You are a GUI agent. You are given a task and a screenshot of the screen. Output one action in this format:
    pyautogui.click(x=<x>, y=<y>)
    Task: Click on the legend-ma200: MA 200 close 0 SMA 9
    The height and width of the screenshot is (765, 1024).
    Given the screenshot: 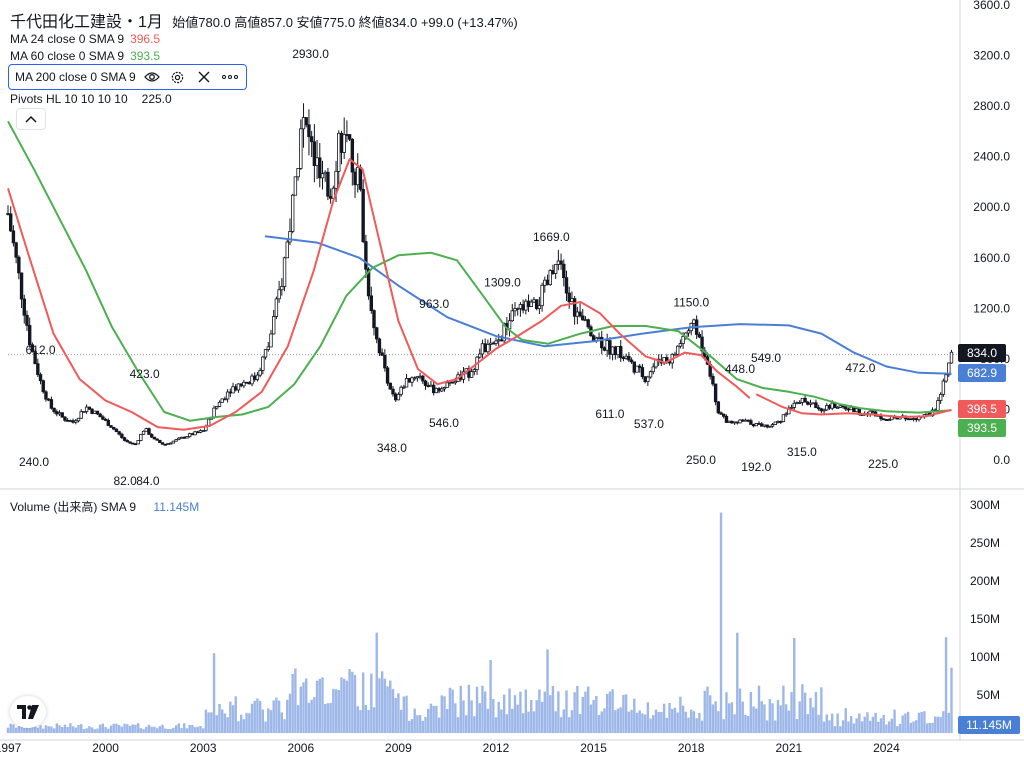 What is the action you would take?
    pyautogui.click(x=127, y=77)
    